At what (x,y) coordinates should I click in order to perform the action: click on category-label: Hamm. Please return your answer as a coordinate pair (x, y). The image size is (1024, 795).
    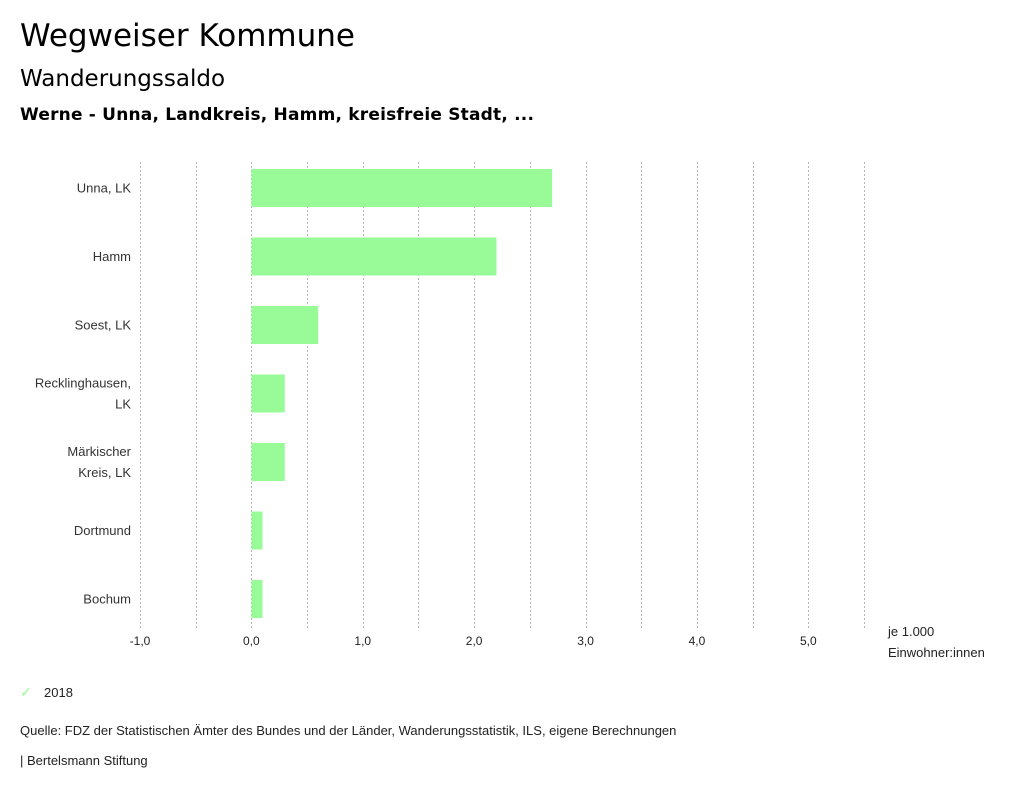
    Looking at the image, I should click on (112, 256).